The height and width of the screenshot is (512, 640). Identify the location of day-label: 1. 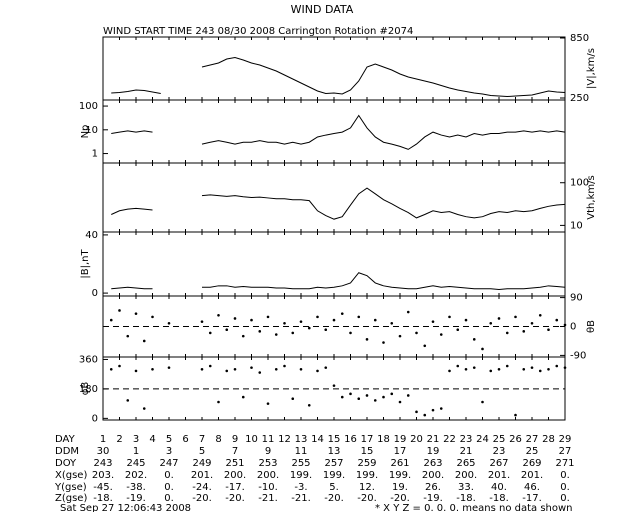
(103, 439).